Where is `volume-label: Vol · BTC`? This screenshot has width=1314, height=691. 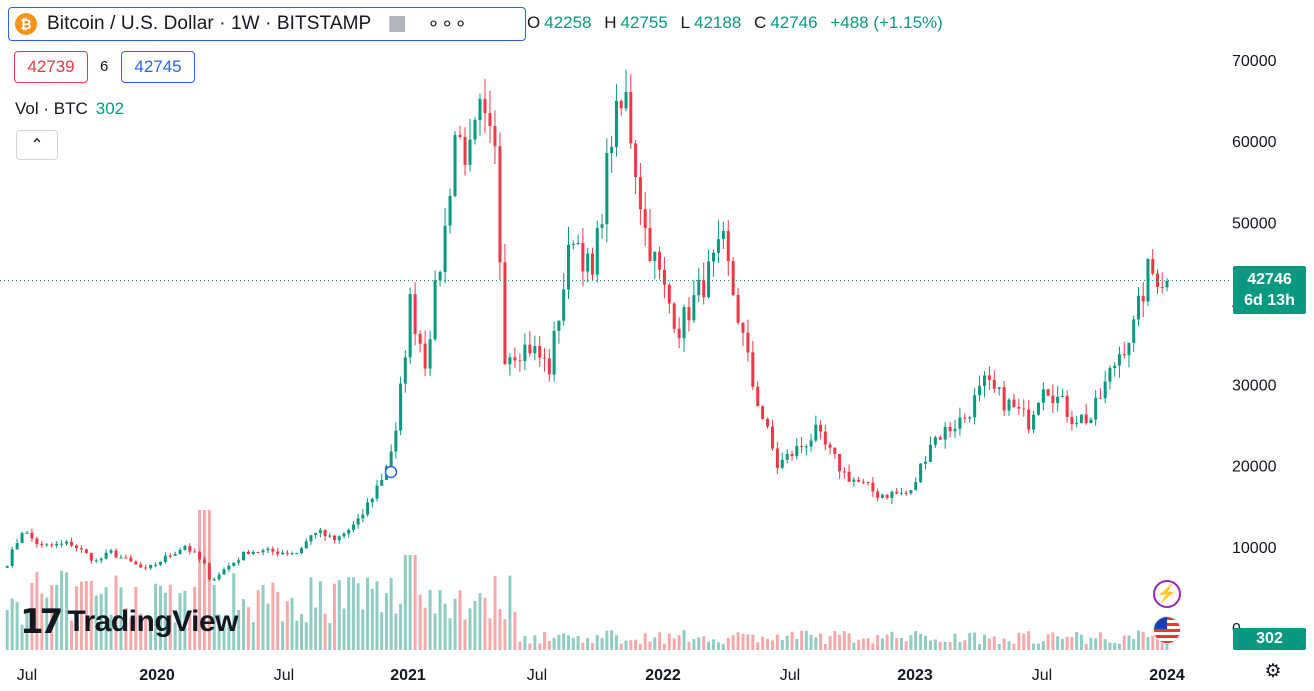 volume-label: Vol · BTC is located at coordinates (51, 108).